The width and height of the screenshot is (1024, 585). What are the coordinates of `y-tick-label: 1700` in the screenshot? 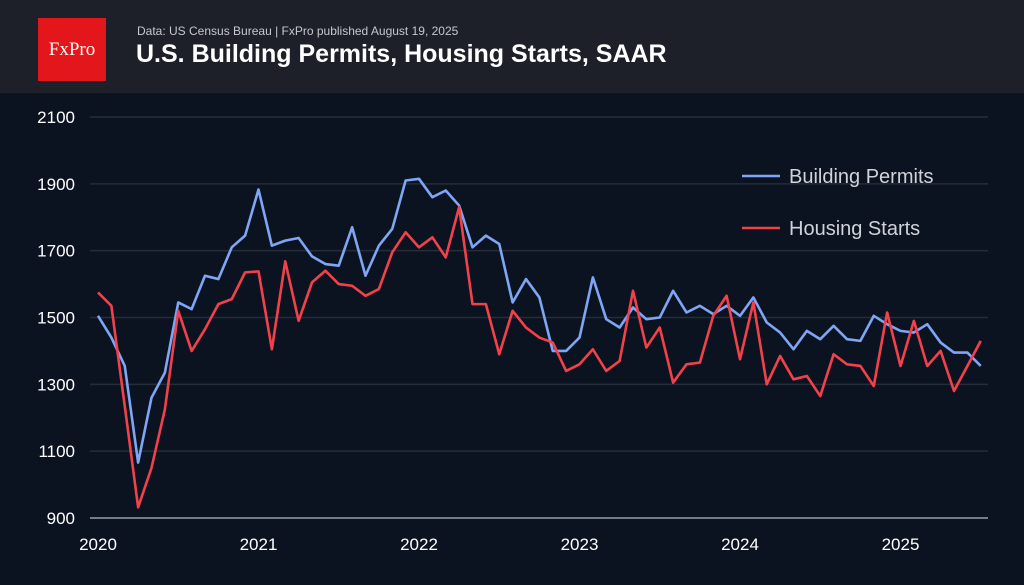 It's located at (56, 251).